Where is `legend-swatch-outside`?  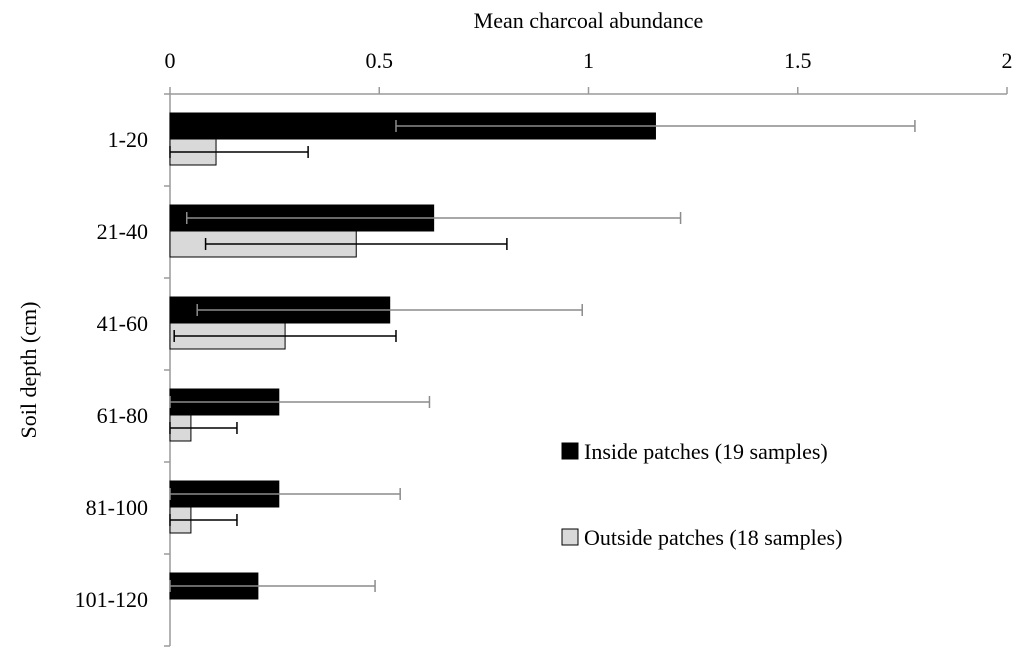
legend-swatch-outside is located at coordinates (570, 537).